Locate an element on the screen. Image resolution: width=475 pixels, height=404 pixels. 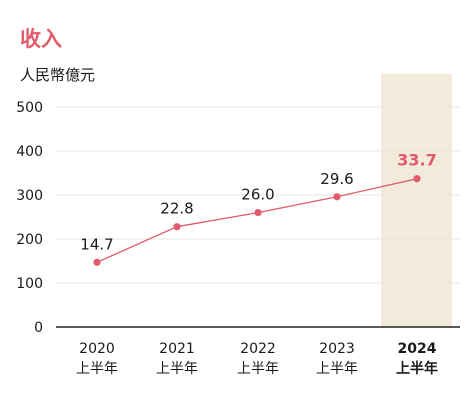
data-point-2023 is located at coordinates (337, 197).